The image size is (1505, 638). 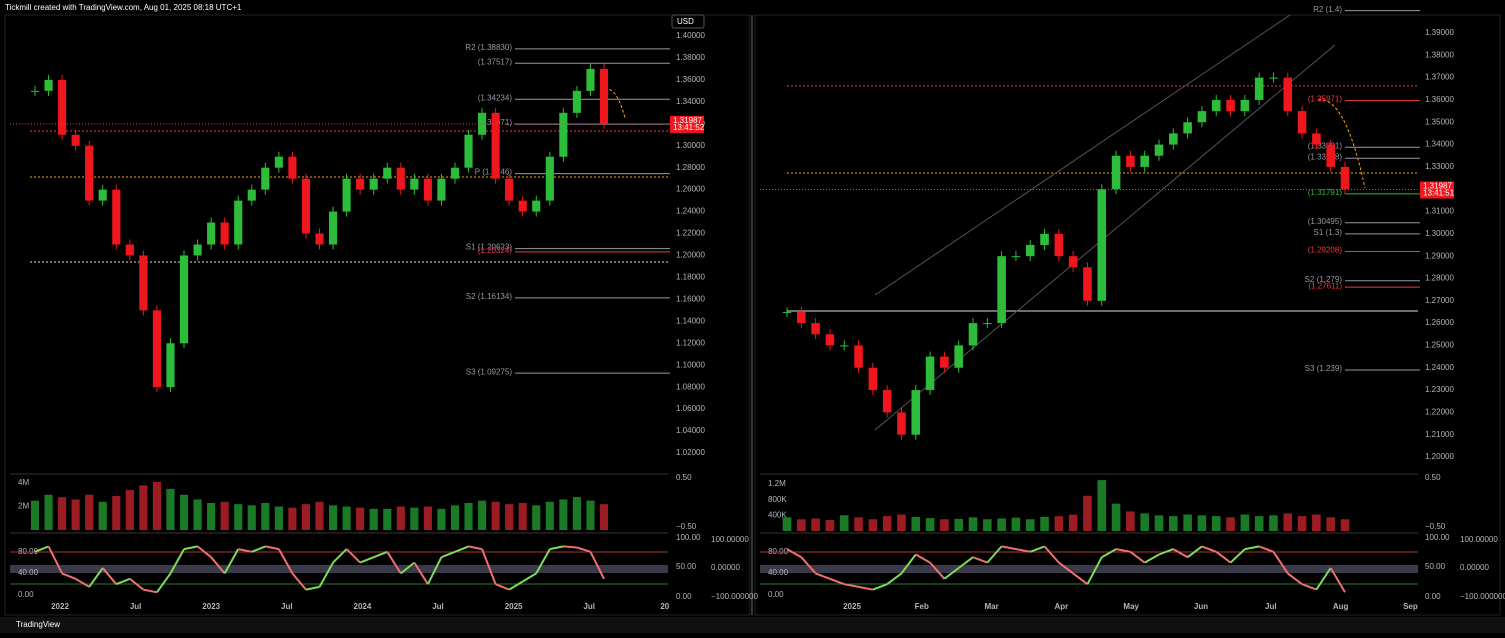 I want to click on osc-right-tick: −100.000000, so click(x=734, y=596).